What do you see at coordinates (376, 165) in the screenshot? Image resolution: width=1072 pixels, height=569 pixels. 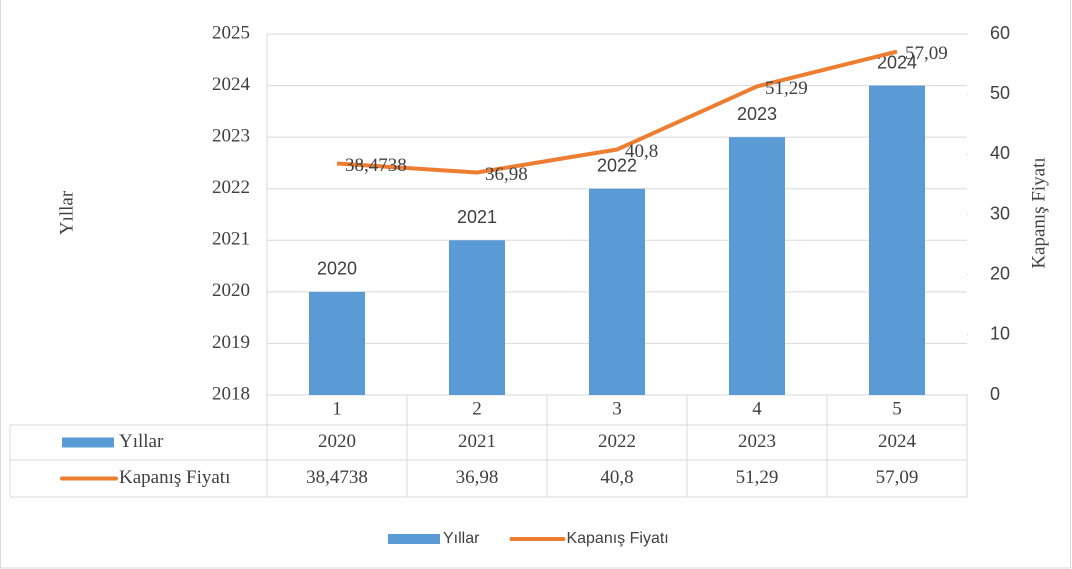 I see `line-value-label: 38,4738` at bounding box center [376, 165].